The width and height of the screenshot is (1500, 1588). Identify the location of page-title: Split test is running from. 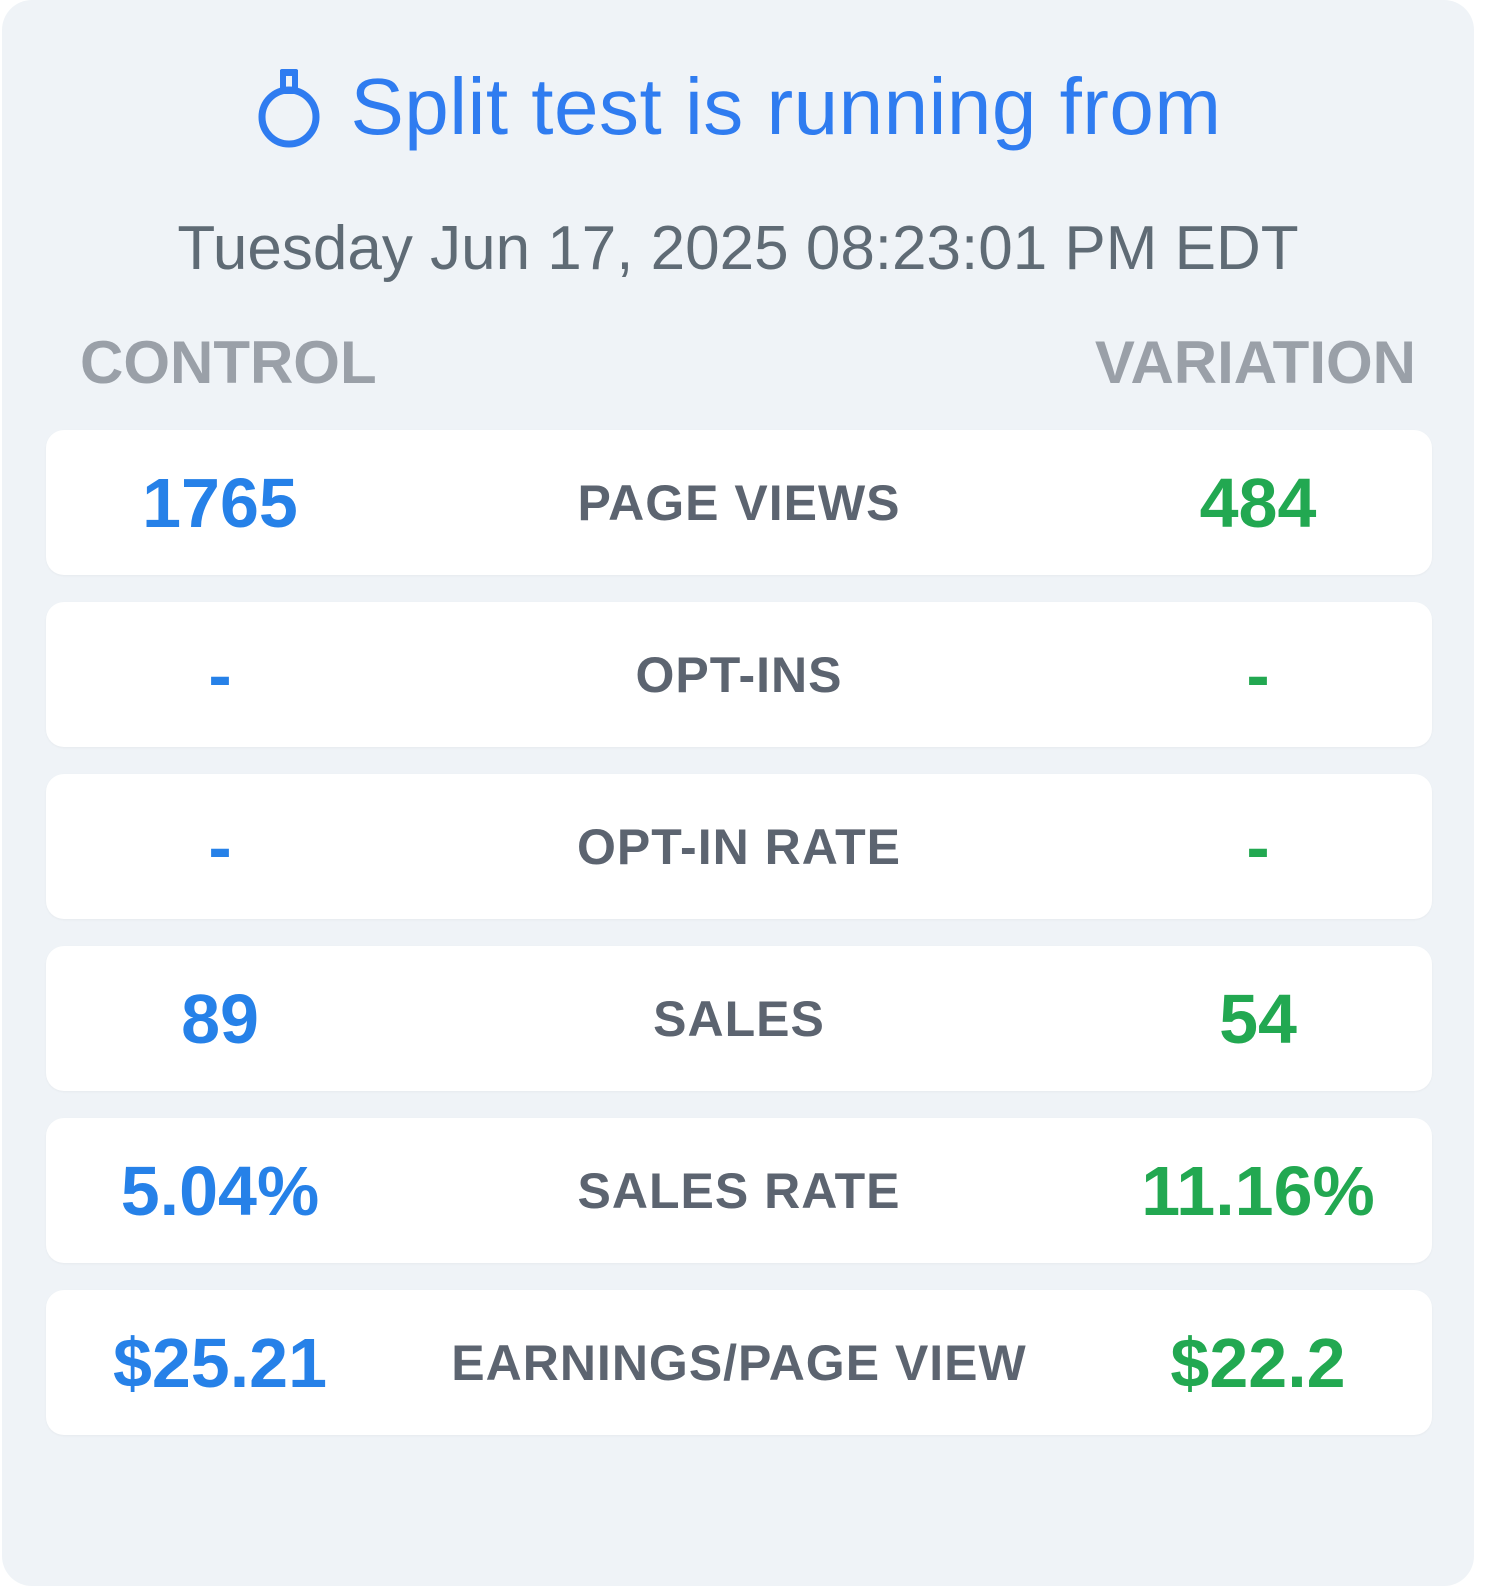
(786, 106).